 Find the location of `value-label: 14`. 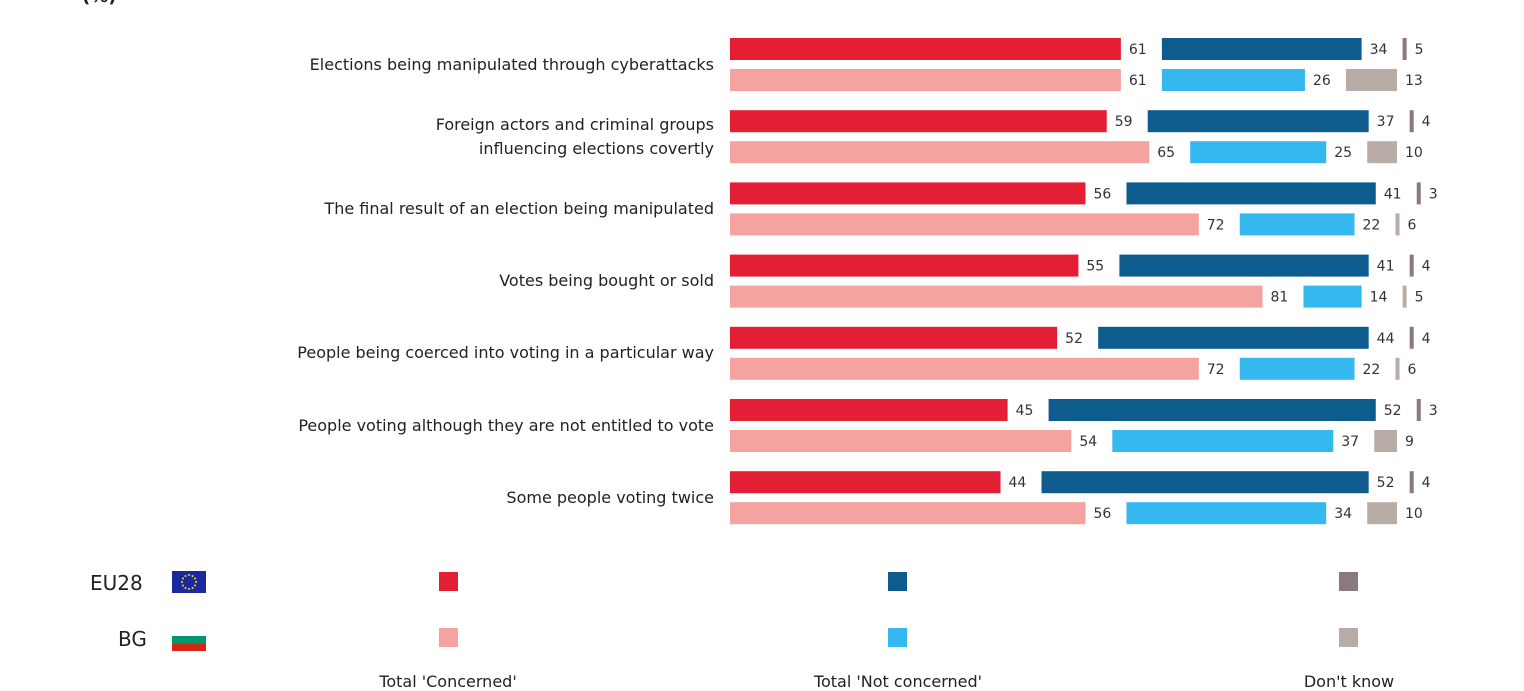

value-label: 14 is located at coordinates (1379, 298).